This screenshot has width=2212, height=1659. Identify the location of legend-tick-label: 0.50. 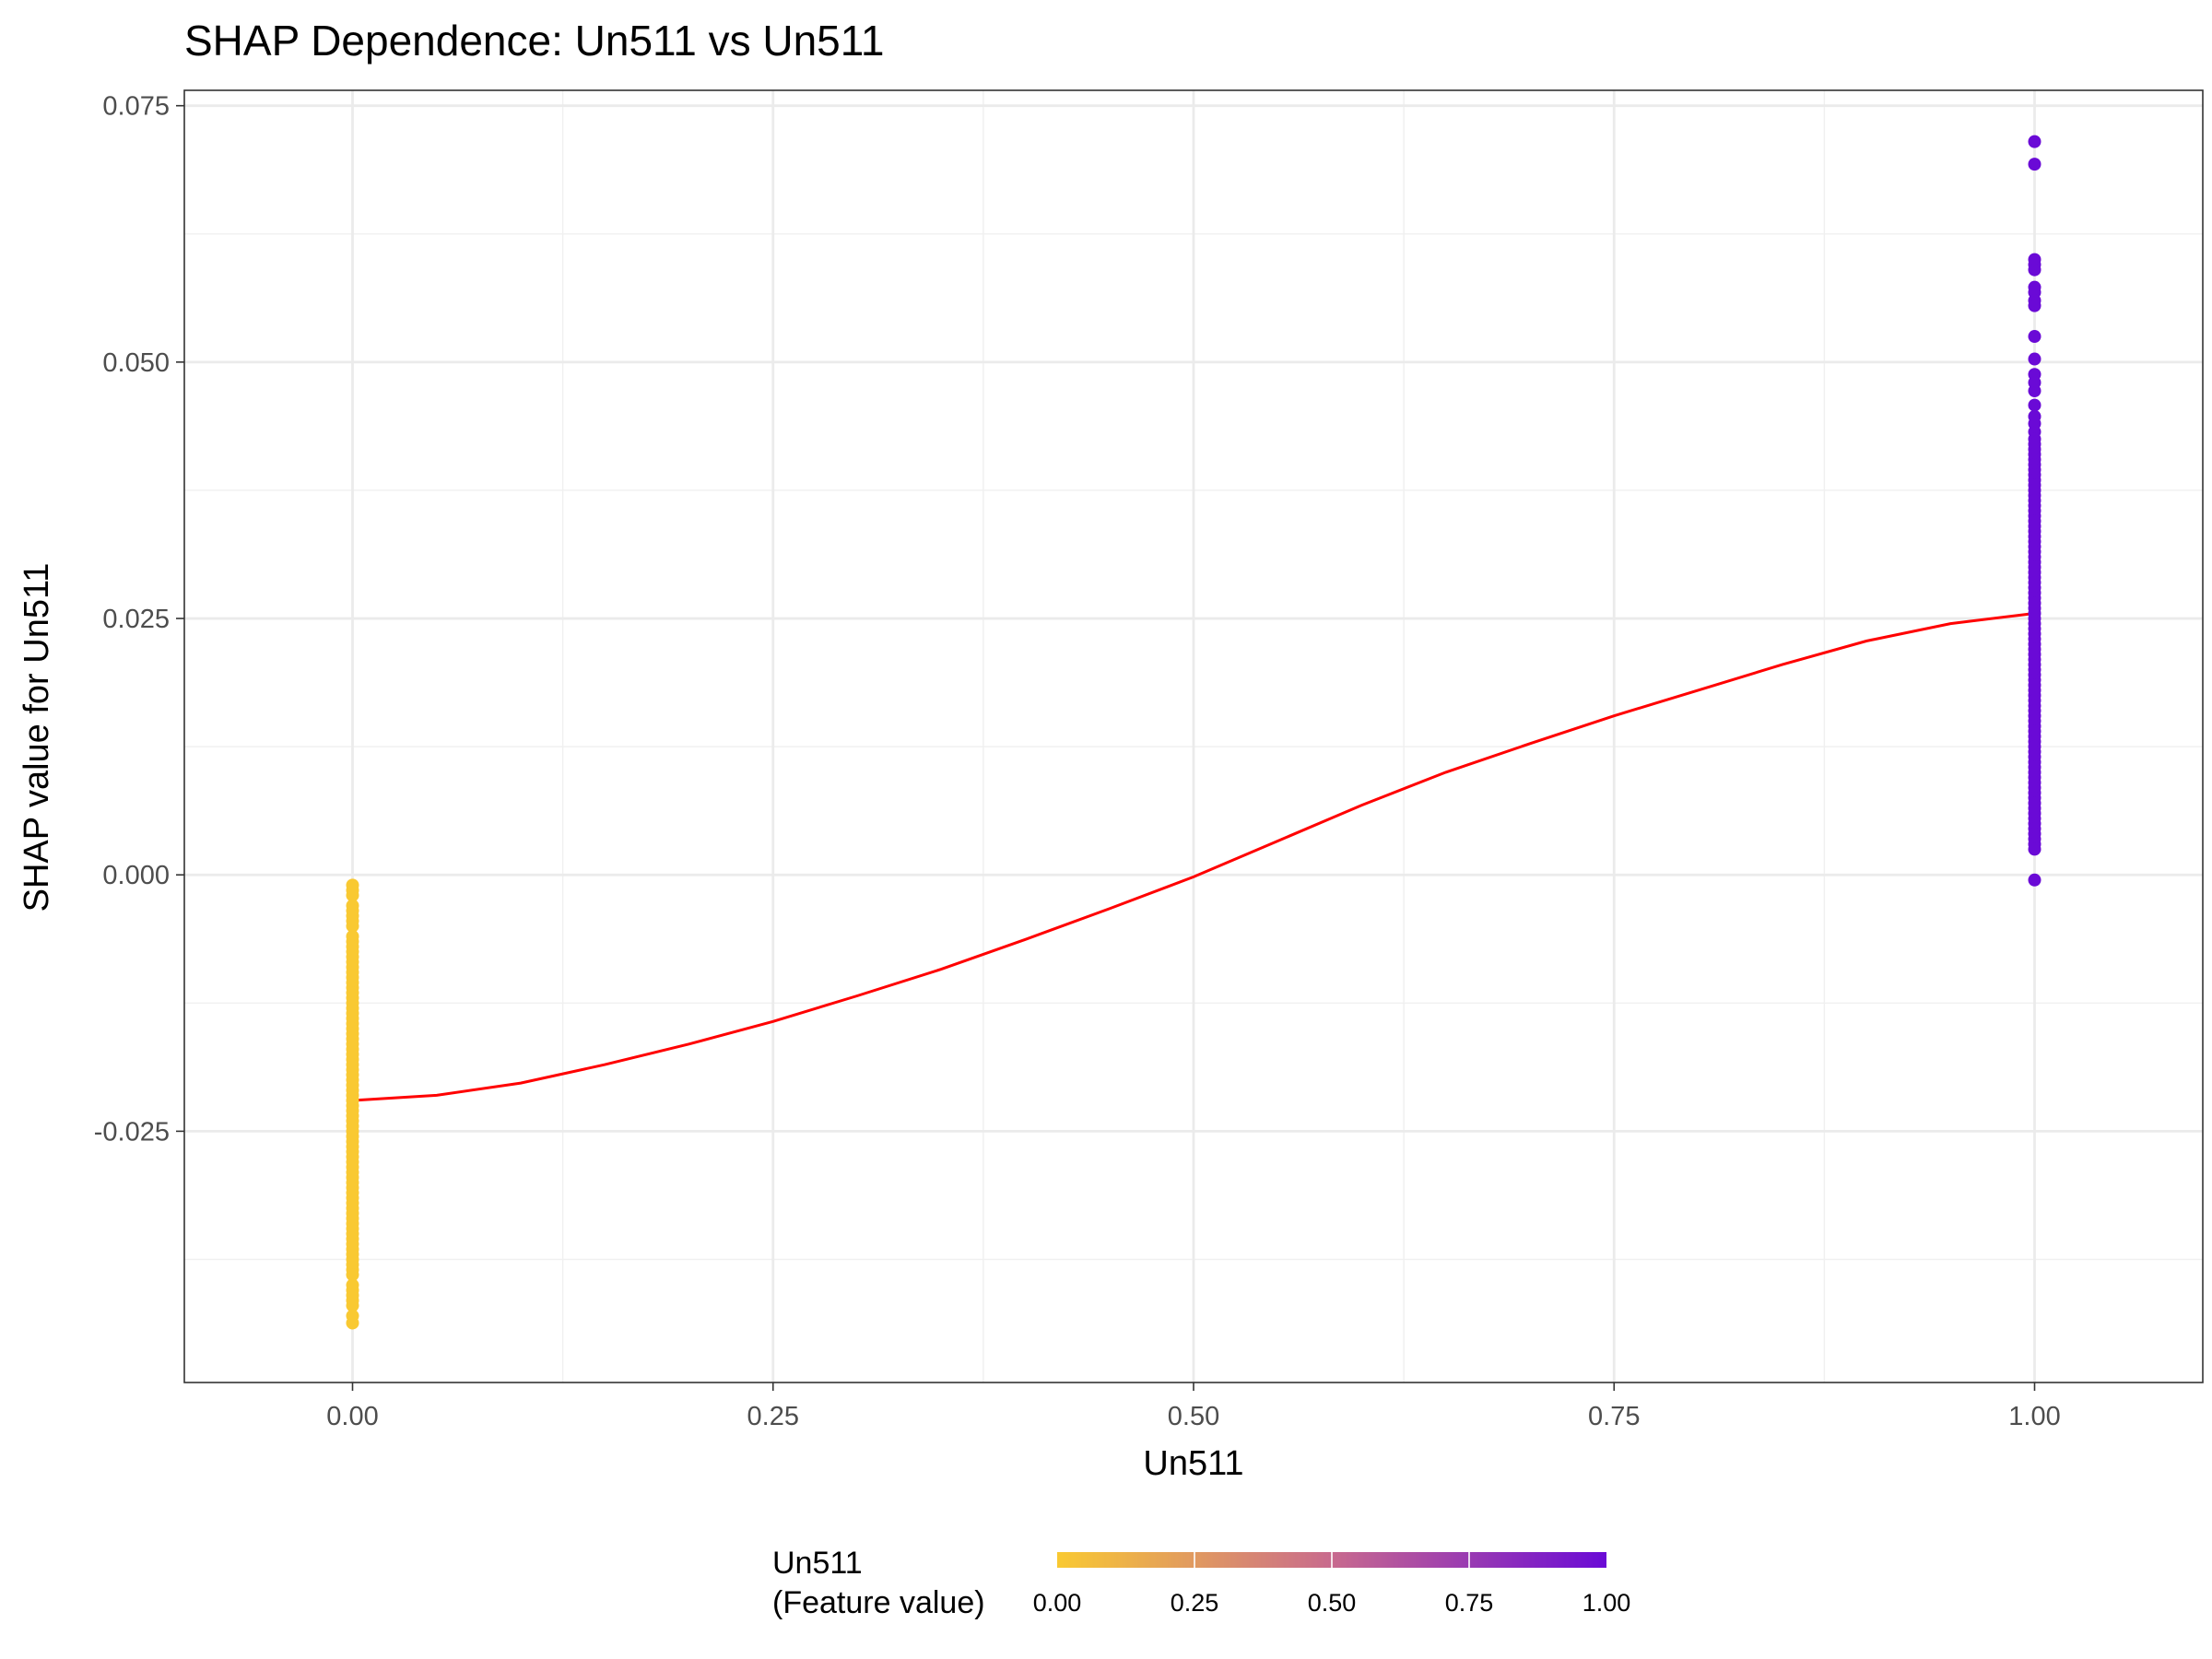
(1332, 1603).